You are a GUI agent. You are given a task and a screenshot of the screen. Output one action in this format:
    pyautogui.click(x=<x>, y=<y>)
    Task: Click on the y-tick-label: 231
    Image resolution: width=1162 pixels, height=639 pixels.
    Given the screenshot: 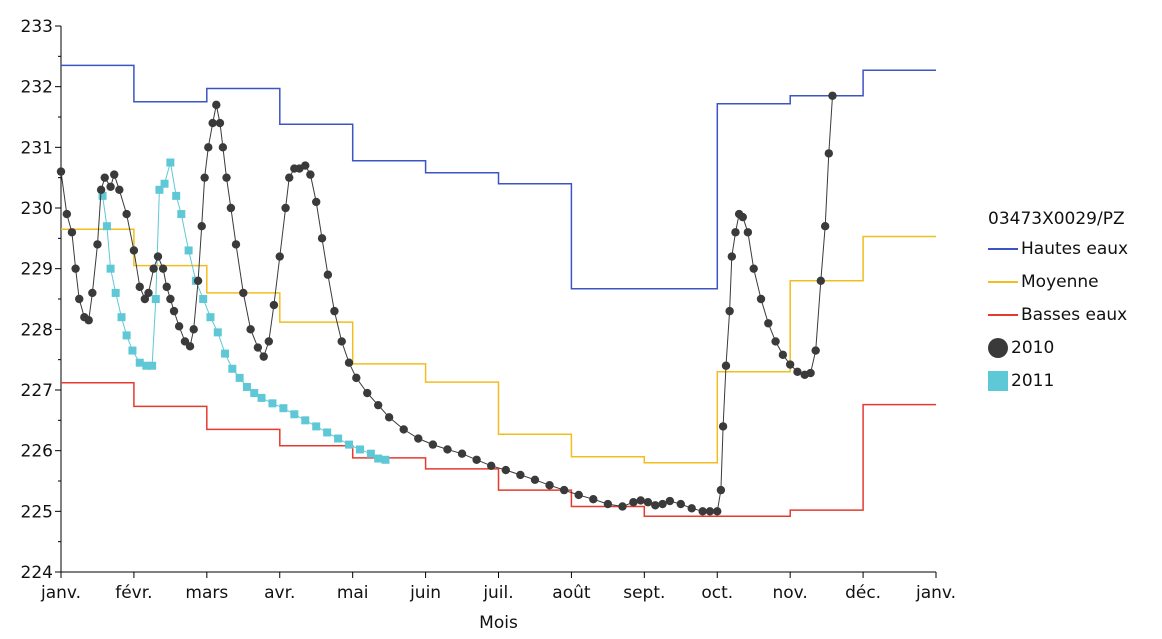 What is the action you would take?
    pyautogui.click(x=37, y=148)
    